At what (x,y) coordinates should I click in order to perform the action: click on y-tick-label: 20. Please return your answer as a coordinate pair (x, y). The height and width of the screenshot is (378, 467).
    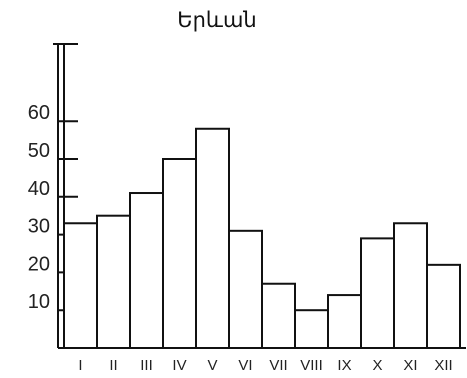
    Looking at the image, I should click on (39, 264).